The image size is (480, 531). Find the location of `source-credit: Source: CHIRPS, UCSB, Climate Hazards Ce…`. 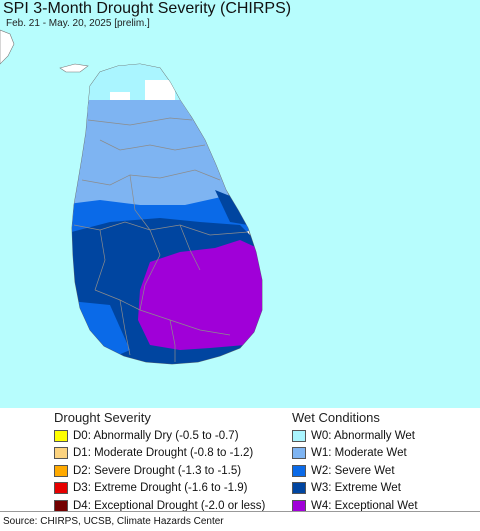

source-credit: Source: CHIRPS, UCSB, Climate Hazards Ce… is located at coordinates (113, 521).